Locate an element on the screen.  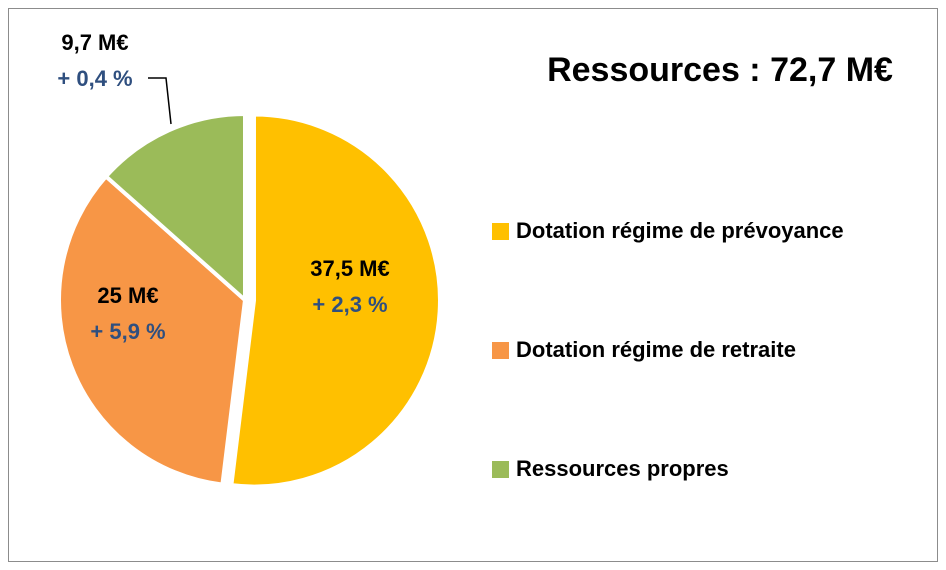
change-label: + 5,9 % is located at coordinates (127, 331).